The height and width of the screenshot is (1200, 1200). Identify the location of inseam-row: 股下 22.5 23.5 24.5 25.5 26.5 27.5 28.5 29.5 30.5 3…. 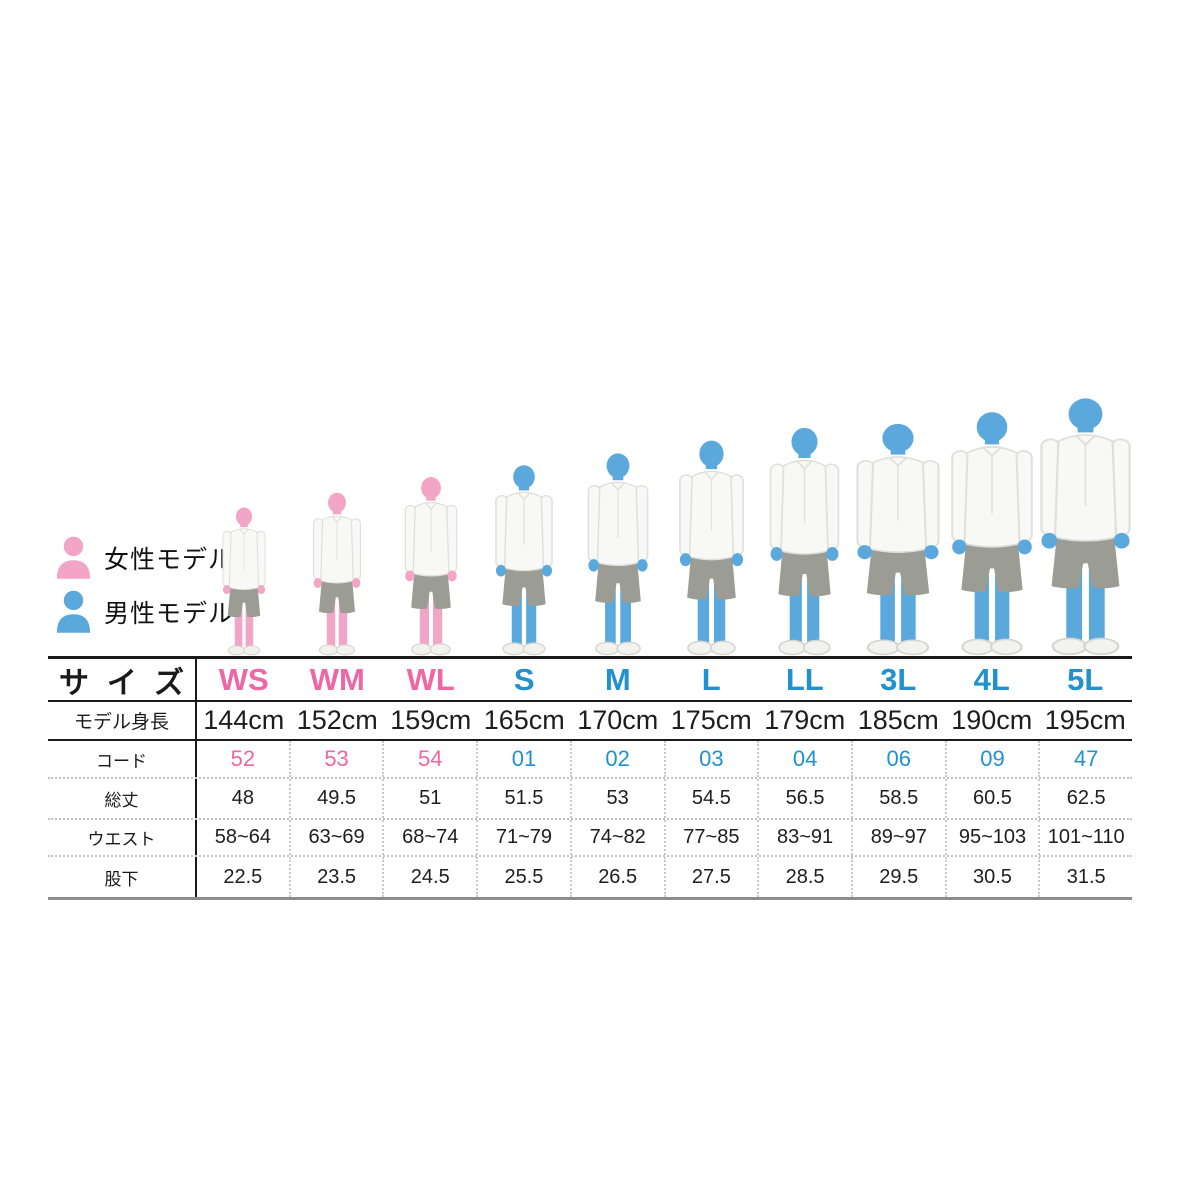
(590, 877).